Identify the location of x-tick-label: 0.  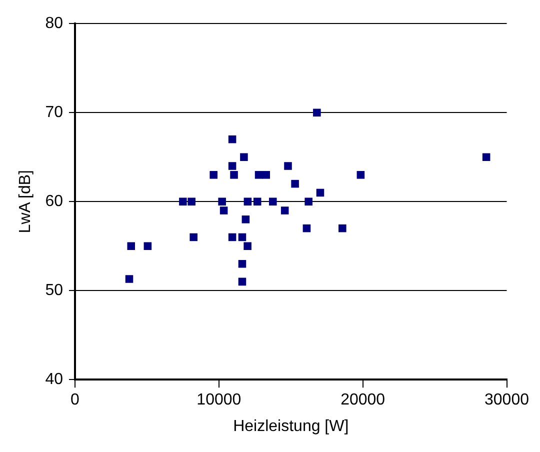
(75, 400).